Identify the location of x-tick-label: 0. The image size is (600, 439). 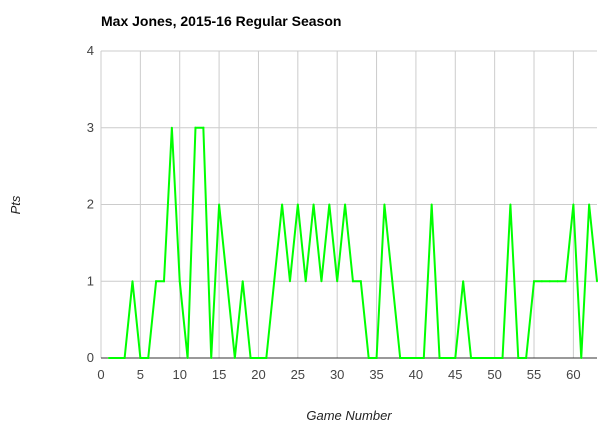
(100, 374).